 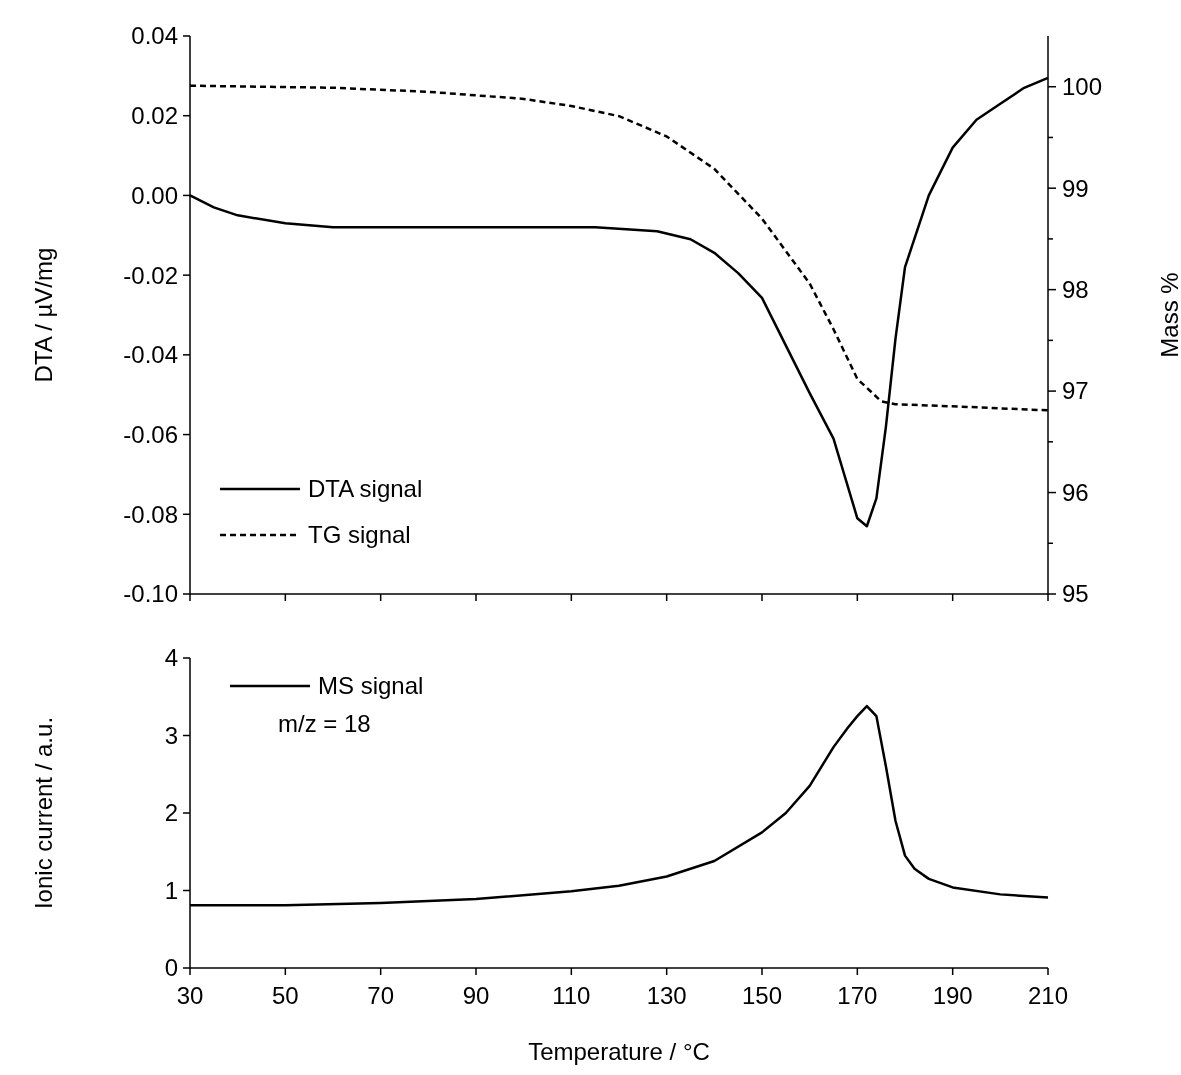 I want to click on y2-tick-label: 96, so click(x=1075, y=492).